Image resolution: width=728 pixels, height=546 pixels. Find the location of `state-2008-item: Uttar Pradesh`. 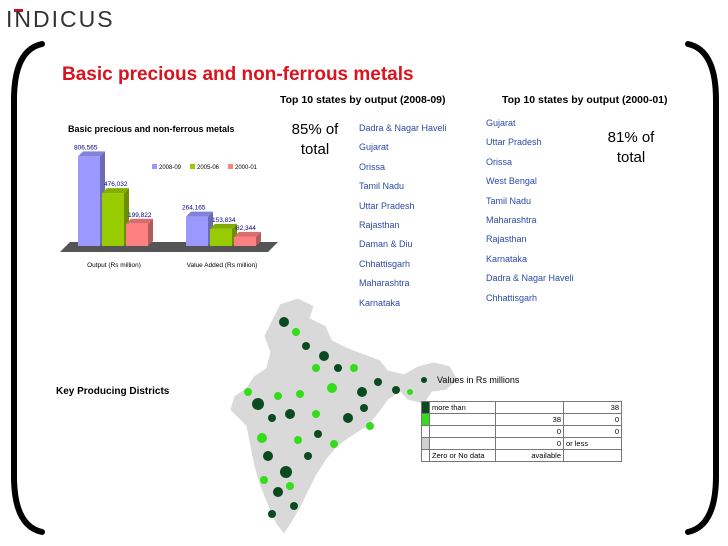

state-2008-item: Uttar Pradesh is located at coordinates (387, 205).